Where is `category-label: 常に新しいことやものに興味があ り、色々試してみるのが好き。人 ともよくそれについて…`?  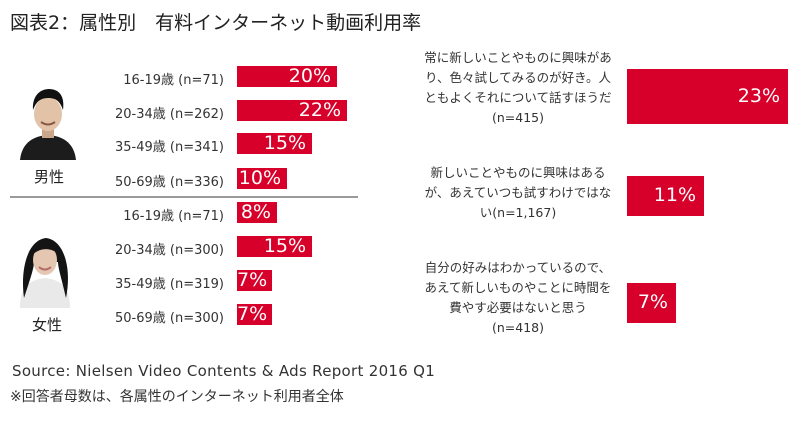 category-label: 常に新しいことやものに興味があ り、色々試してみるのが好き。人 ともよくそれについて… is located at coordinates (518, 88).